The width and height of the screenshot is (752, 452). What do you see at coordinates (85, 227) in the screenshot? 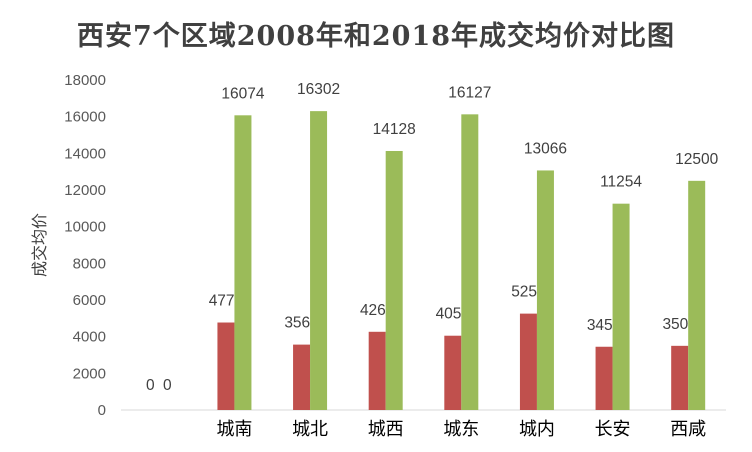
I see `y-tick-label: 10000` at bounding box center [85, 227].